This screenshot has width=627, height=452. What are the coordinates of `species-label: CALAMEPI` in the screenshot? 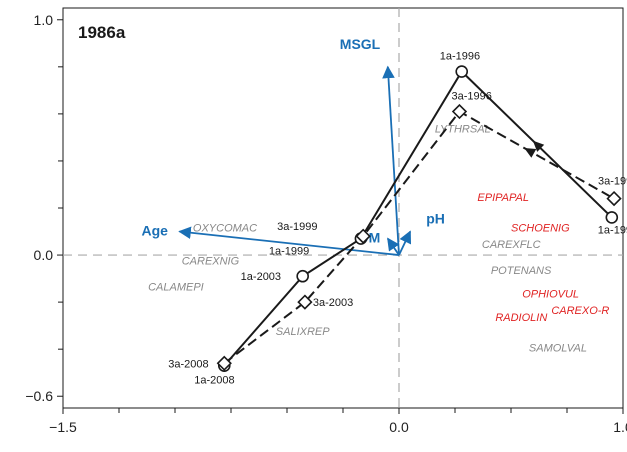 It's located at (176, 287).